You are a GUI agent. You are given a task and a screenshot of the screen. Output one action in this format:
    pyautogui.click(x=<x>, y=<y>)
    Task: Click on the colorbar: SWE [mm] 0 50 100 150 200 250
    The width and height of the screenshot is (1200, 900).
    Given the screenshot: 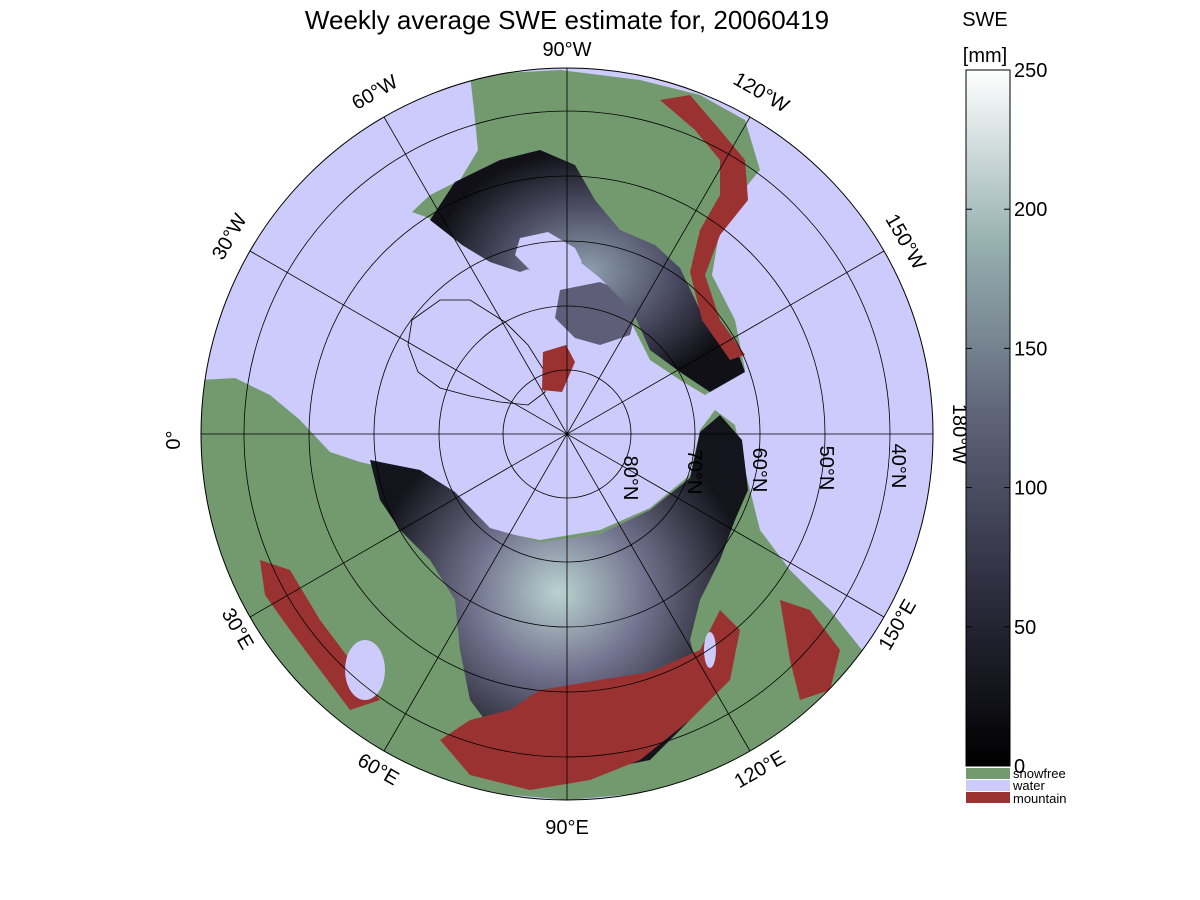 What is the action you would take?
    pyautogui.click(x=1004, y=393)
    